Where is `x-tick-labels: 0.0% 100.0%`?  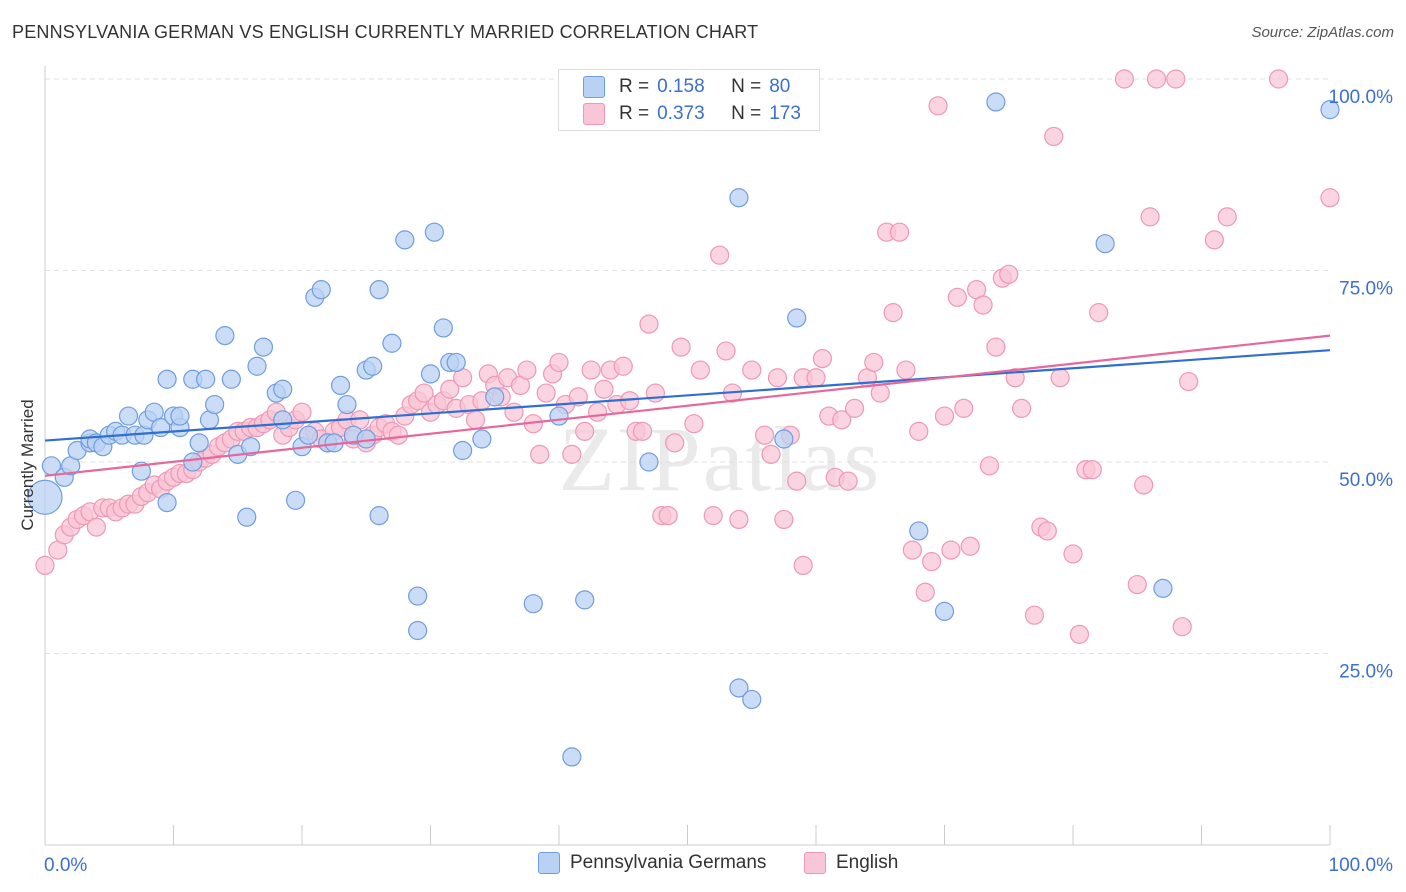 x-tick-labels: 0.0% 100.0% is located at coordinates (718, 865).